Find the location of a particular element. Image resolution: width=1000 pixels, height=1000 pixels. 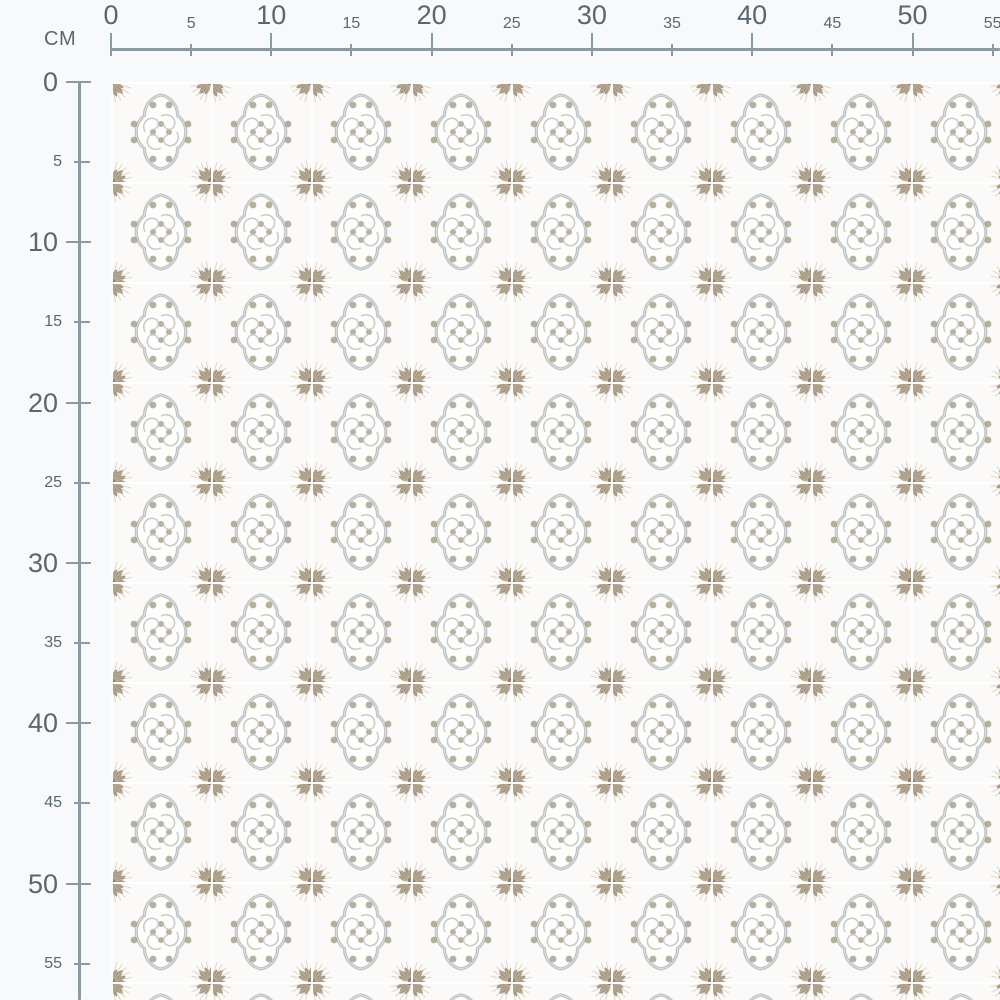

cm-unit-label: CM is located at coordinates (60, 39).